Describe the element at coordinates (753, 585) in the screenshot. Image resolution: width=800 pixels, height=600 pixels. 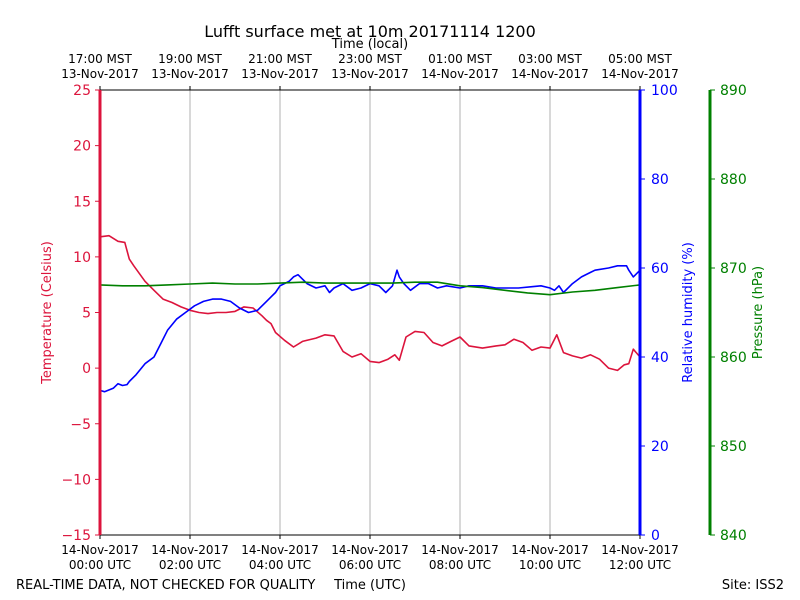
I see `site-label: Site: ISS2` at that location.